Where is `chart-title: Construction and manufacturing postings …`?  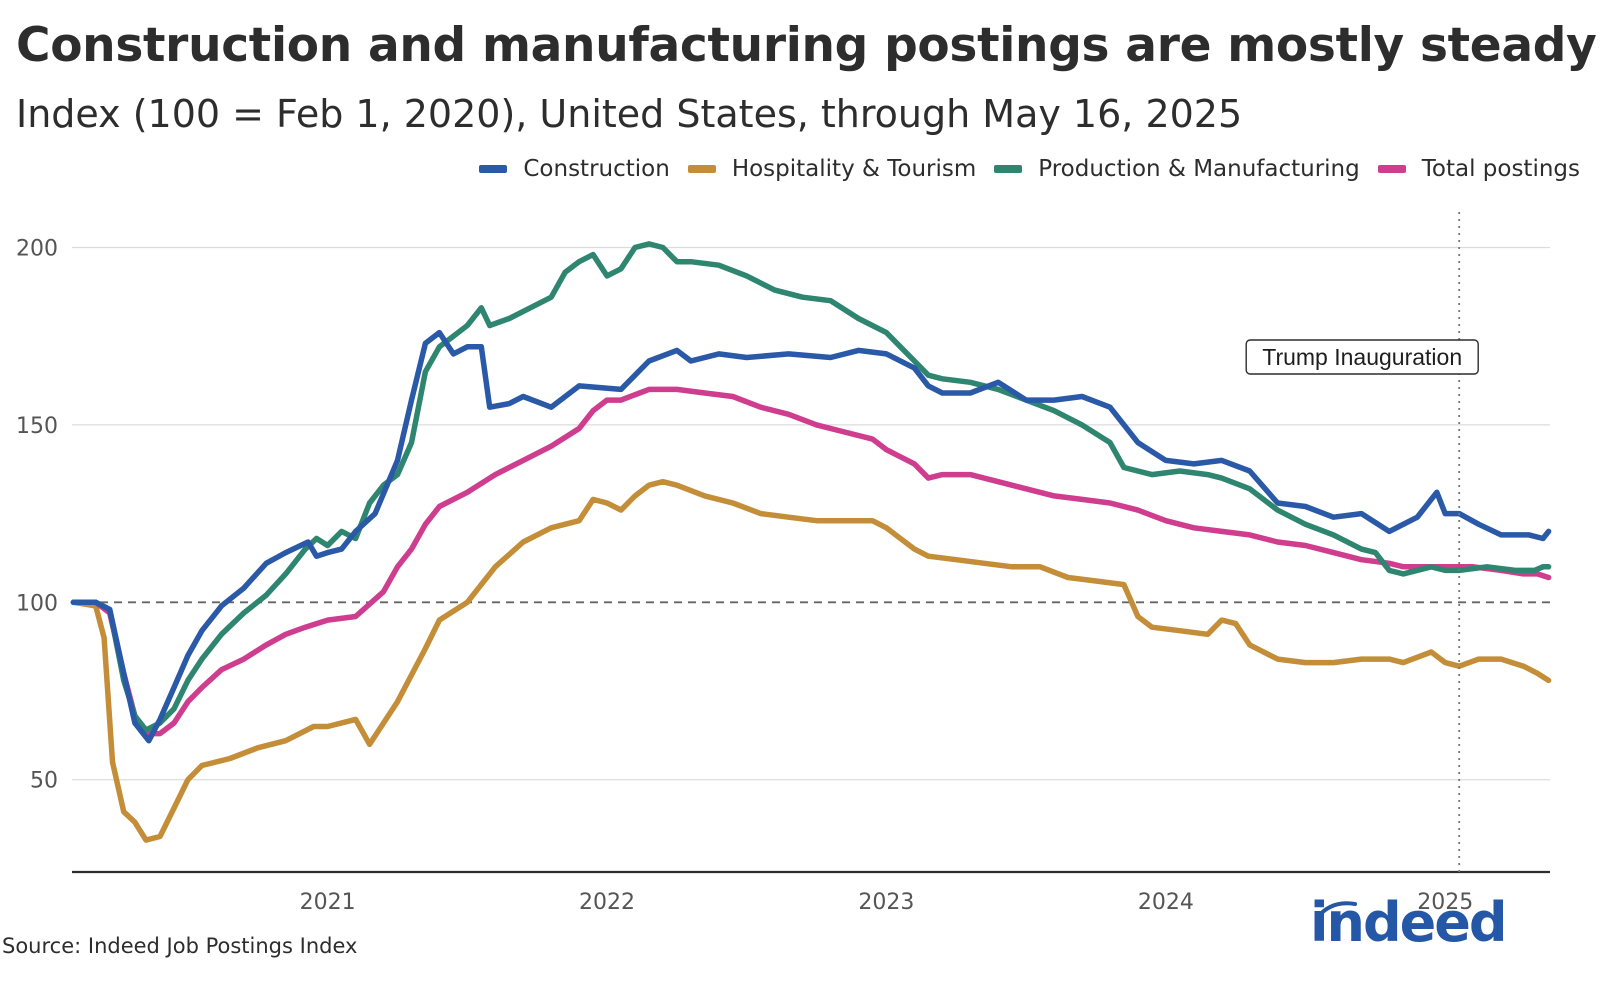
chart-title: Construction and manufacturing postings … is located at coordinates (806, 45).